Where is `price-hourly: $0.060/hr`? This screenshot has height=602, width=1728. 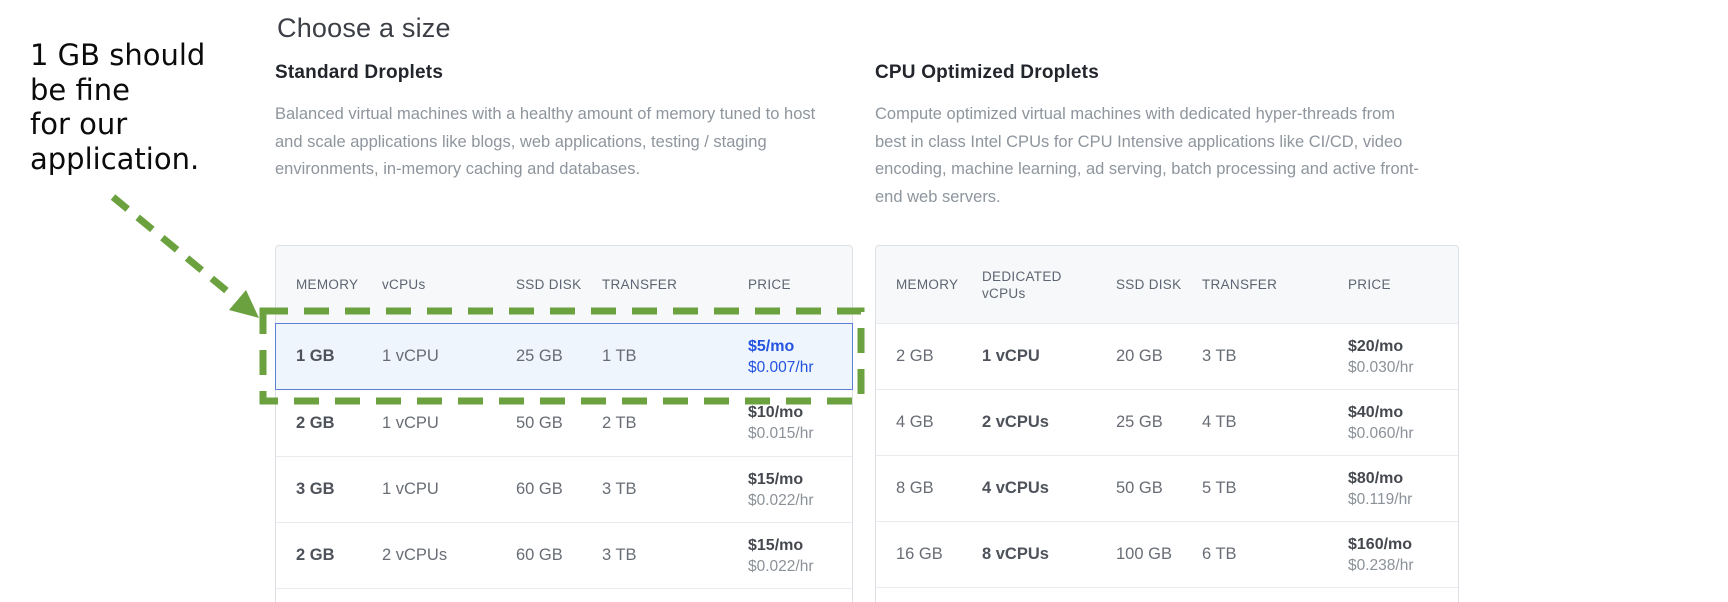 price-hourly: $0.060/hr is located at coordinates (1381, 433).